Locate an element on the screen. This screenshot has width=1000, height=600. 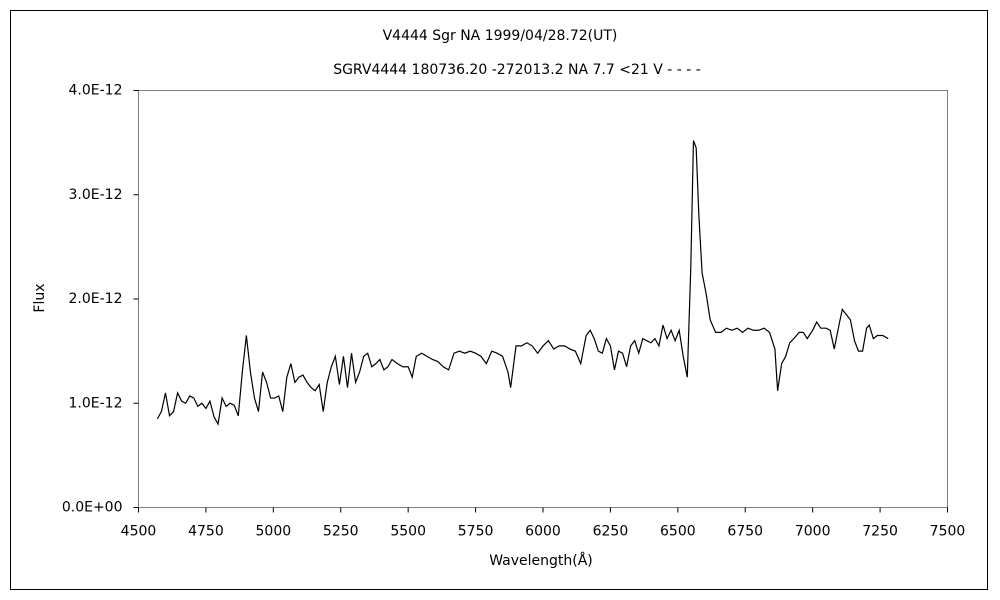
x-tick-label: 5750 is located at coordinates (476, 532).